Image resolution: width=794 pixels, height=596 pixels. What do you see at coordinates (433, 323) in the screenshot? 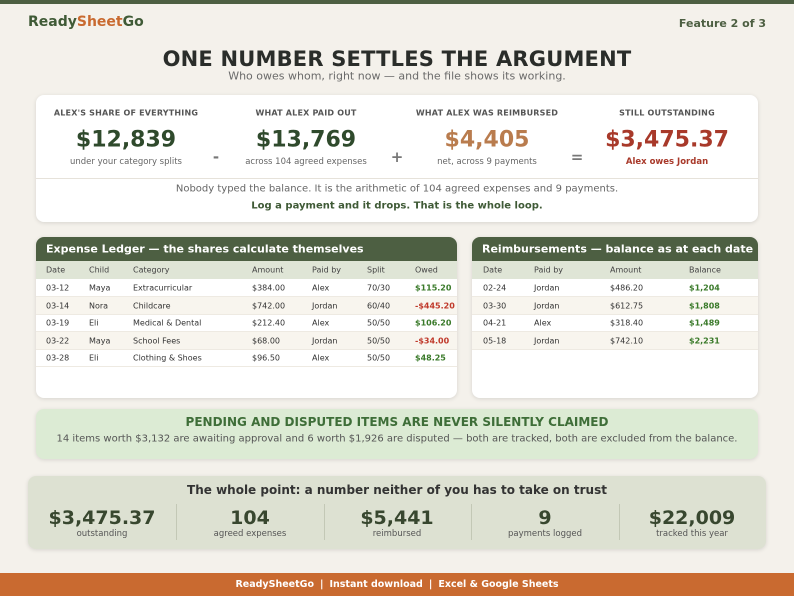
I see `table-cell: $106.20` at bounding box center [433, 323].